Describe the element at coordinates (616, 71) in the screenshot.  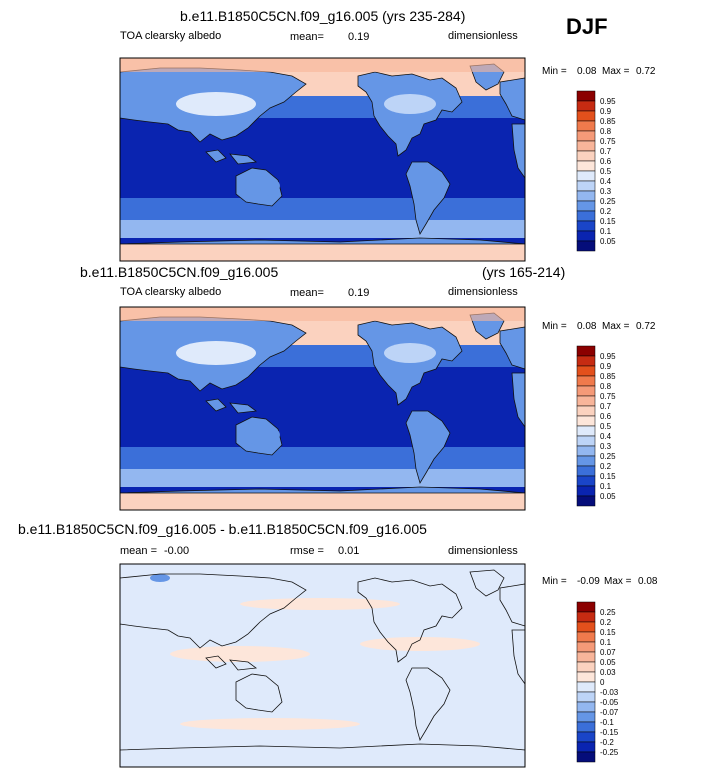
I see `panel1-max-label: Max =` at that location.